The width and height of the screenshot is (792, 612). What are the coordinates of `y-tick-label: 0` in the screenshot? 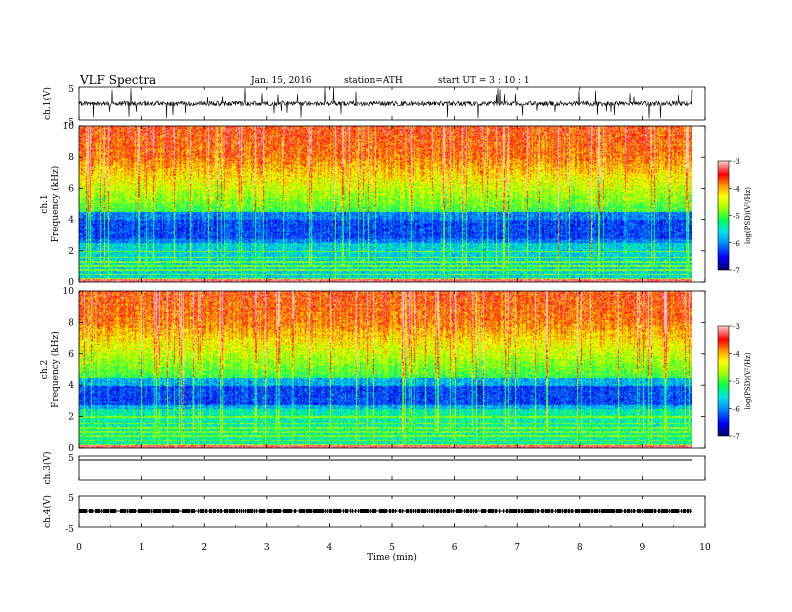 It's located at (71, 283).